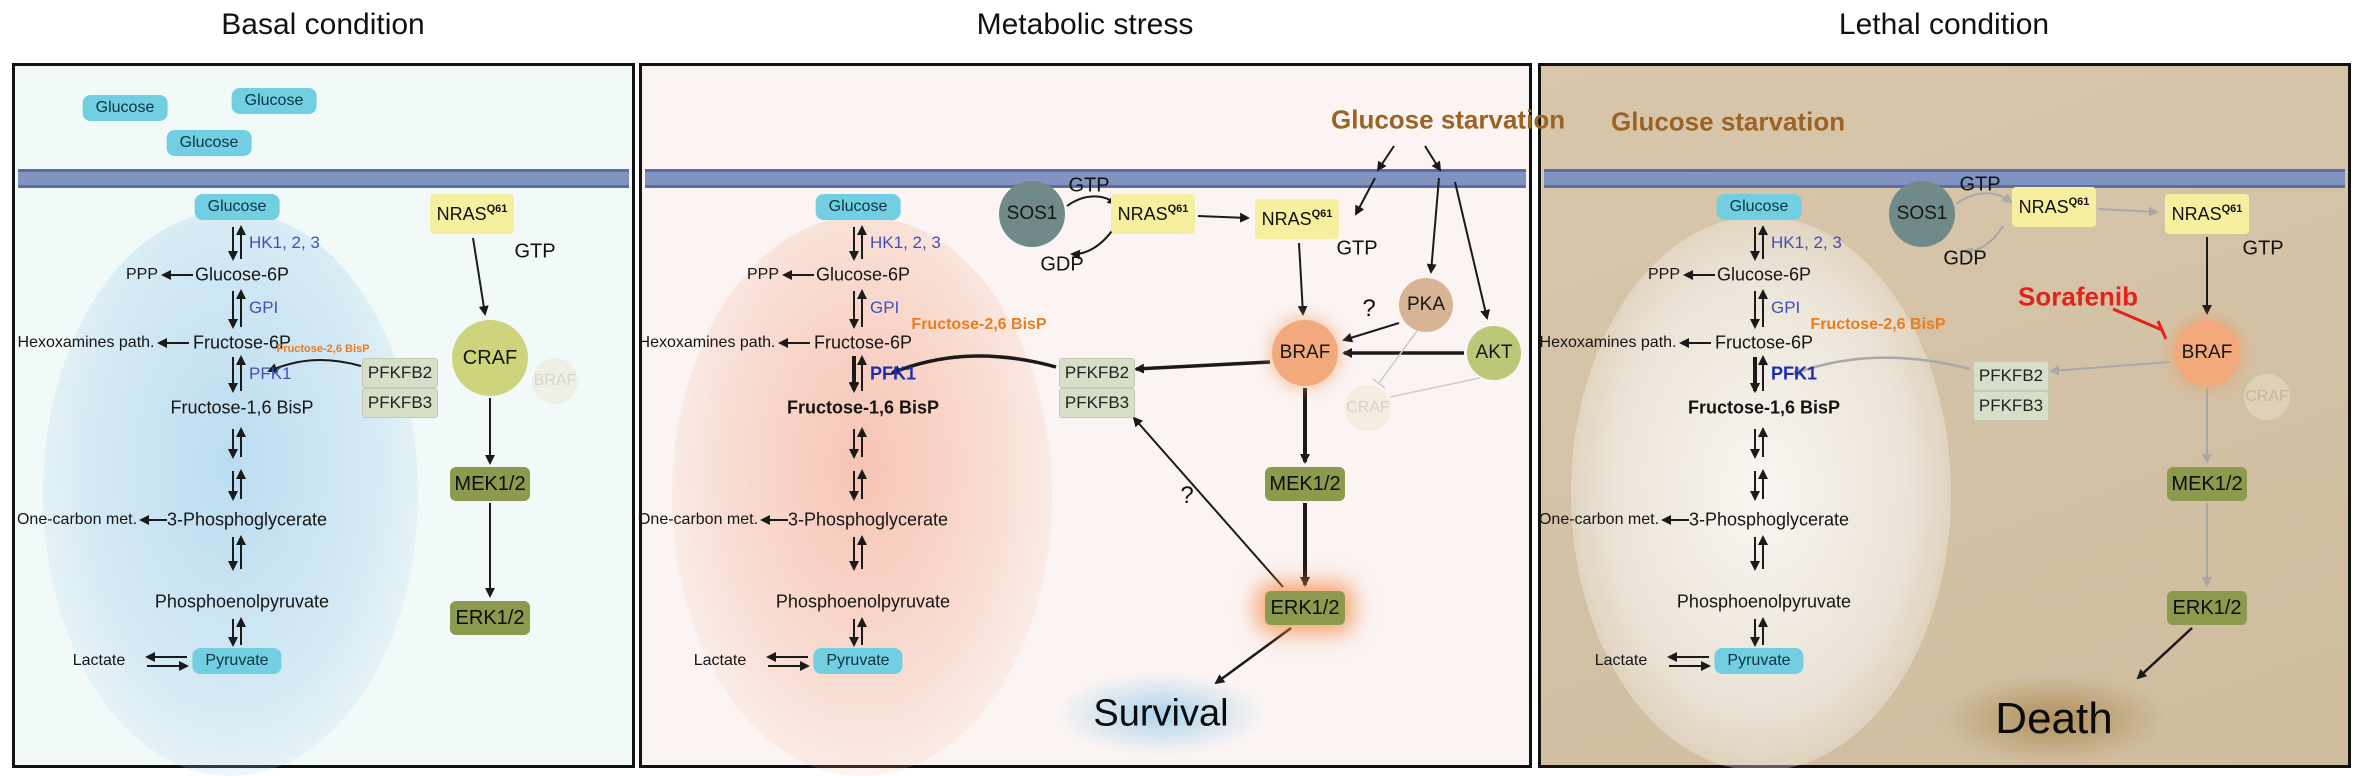  I want to click on question-mark-pka-braf: ?, so click(1369, 308).